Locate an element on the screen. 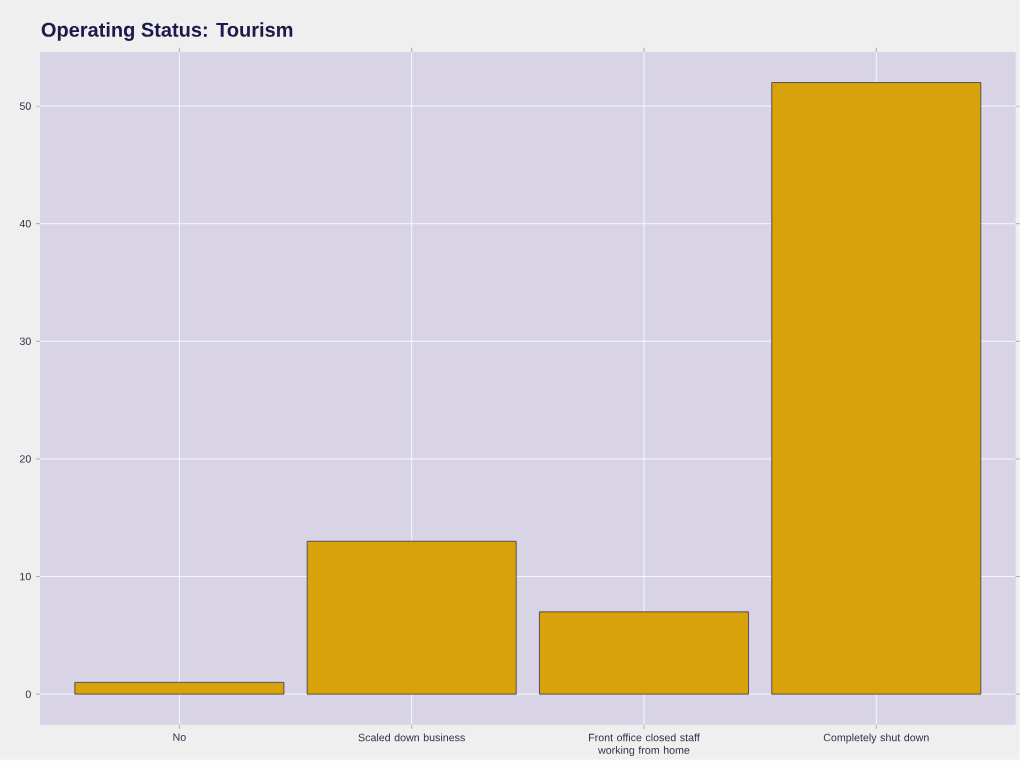  y-tick-label: 10 is located at coordinates (25, 576).